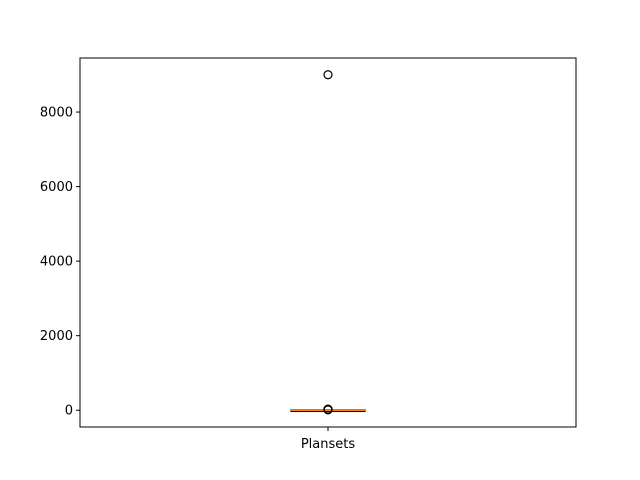 Image resolution: width=640 pixels, height=480 pixels. I want to click on y-axis: 0 2000 4000 6000 8000, so click(60, 262).